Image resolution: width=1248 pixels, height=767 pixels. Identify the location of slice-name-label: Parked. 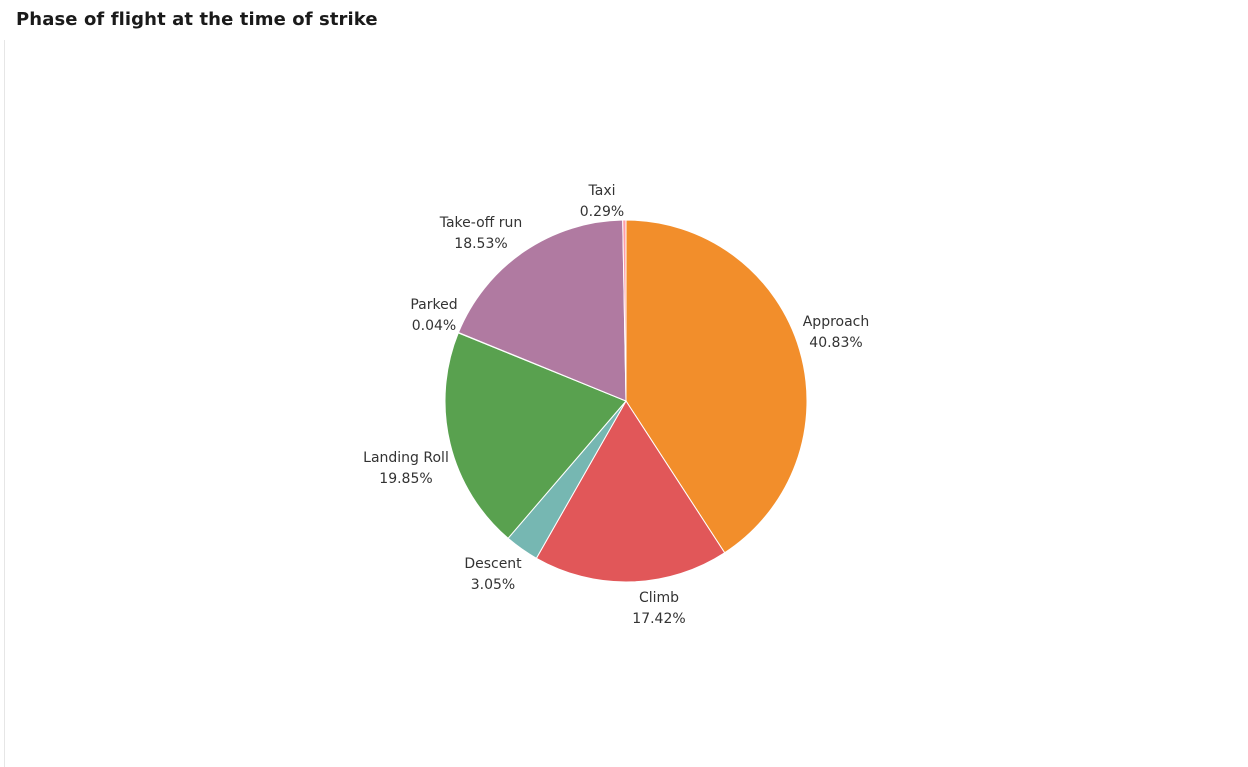
(433, 305).